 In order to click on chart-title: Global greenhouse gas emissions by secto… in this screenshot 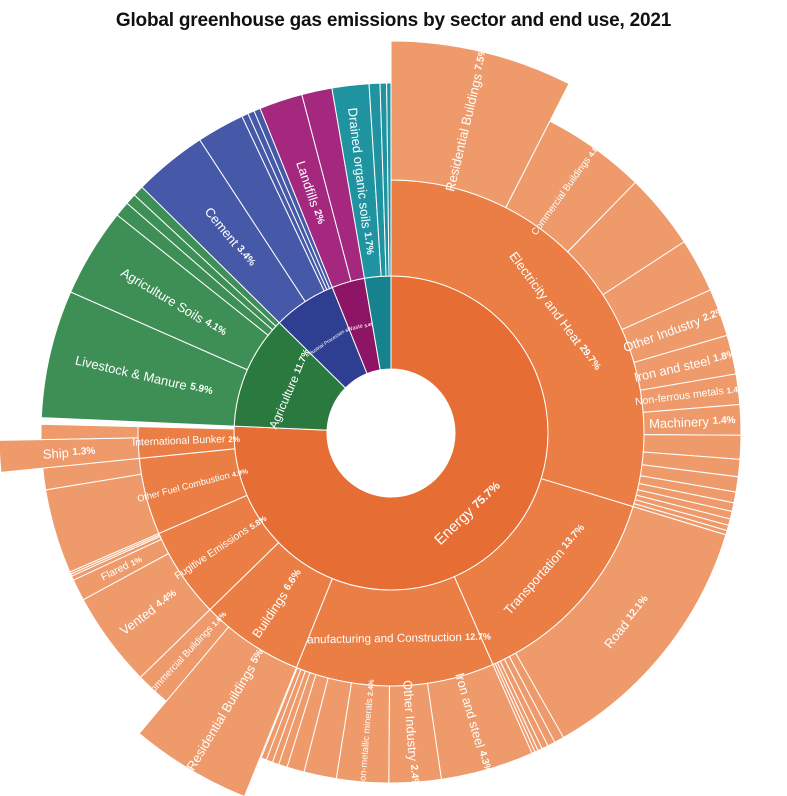, I will do `click(393, 20)`.